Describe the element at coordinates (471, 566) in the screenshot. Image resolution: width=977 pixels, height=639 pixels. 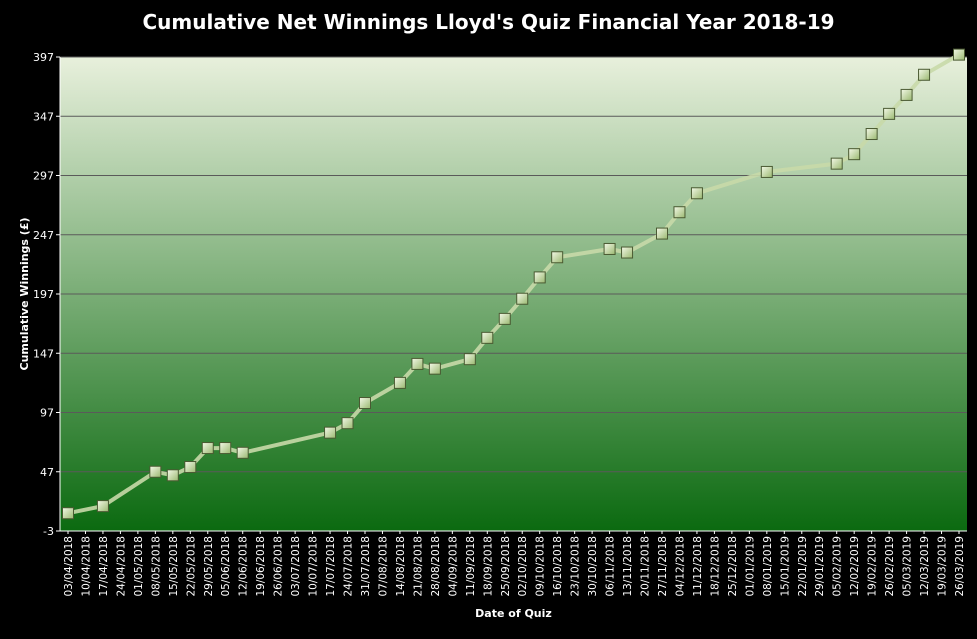
I see `x-tick-label: 11/09/2018` at that location.